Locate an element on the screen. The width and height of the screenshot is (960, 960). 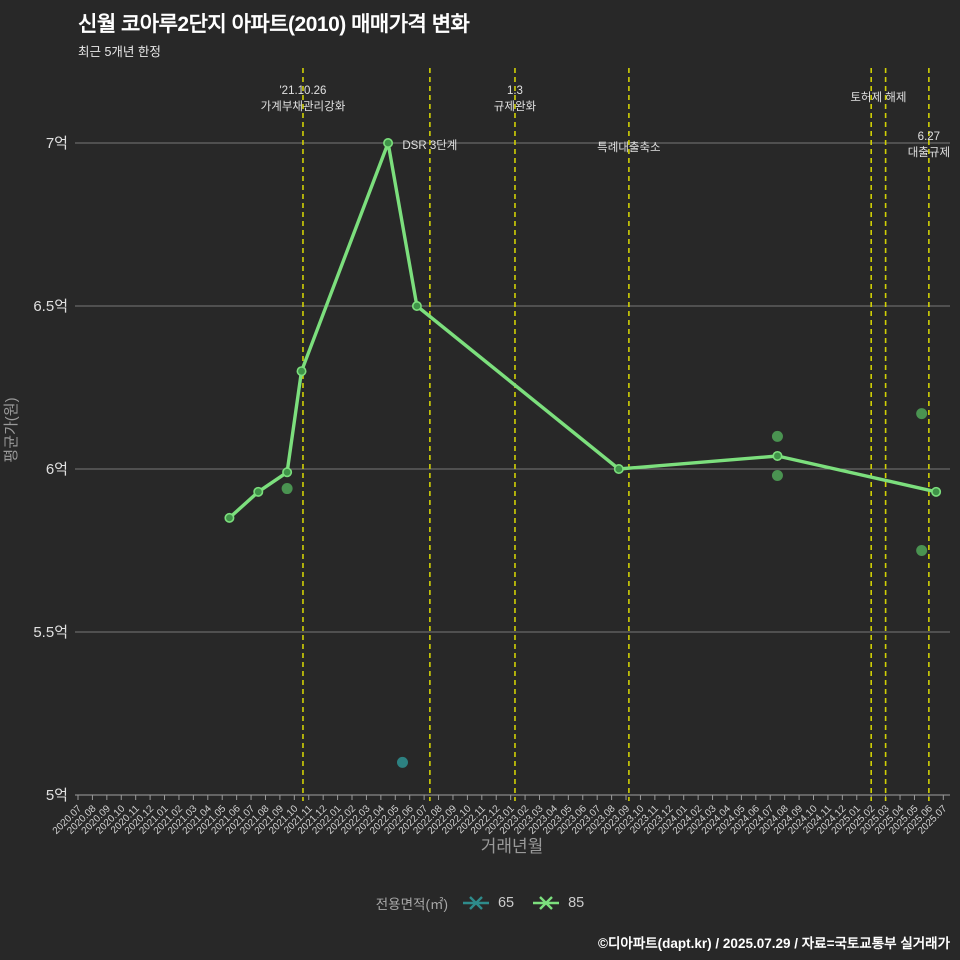
policy-event-label: 6.27 is located at coordinates (929, 137).